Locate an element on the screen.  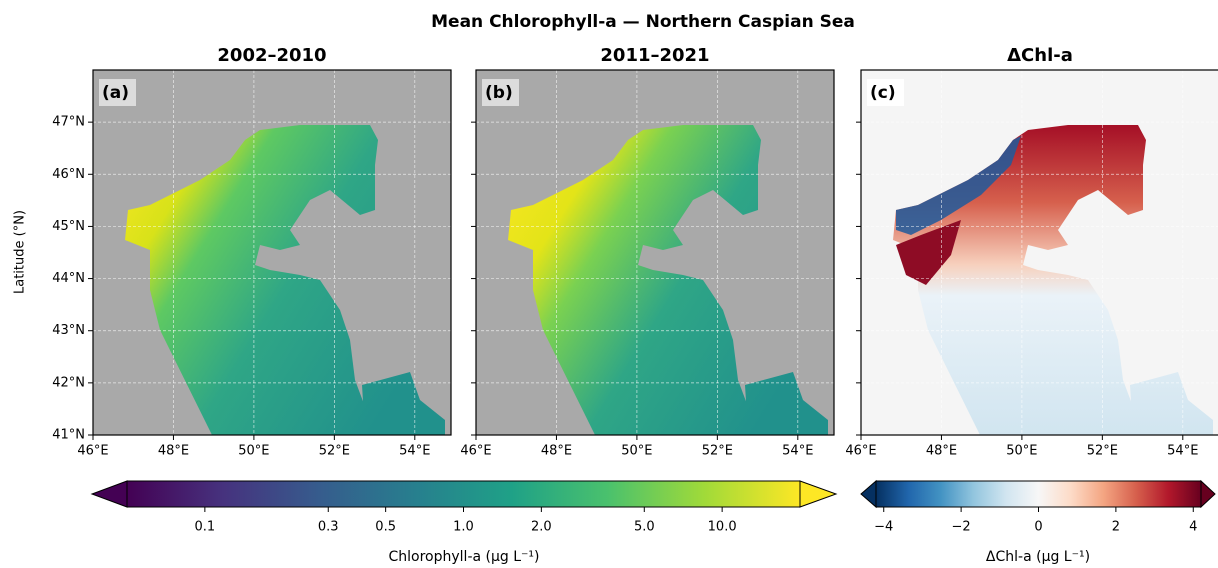
y-tick-label: 42°N is located at coordinates (68, 382).